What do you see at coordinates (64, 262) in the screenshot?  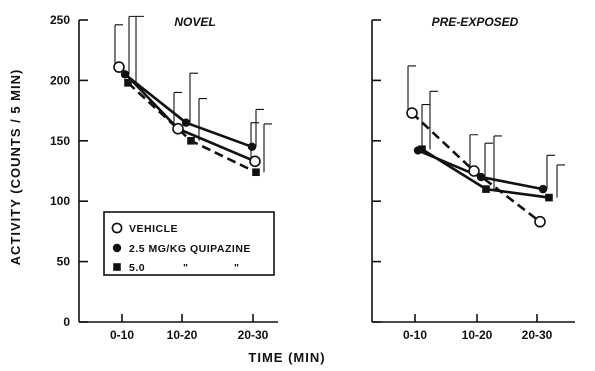 I see `y-tick-label: 50` at bounding box center [64, 262].